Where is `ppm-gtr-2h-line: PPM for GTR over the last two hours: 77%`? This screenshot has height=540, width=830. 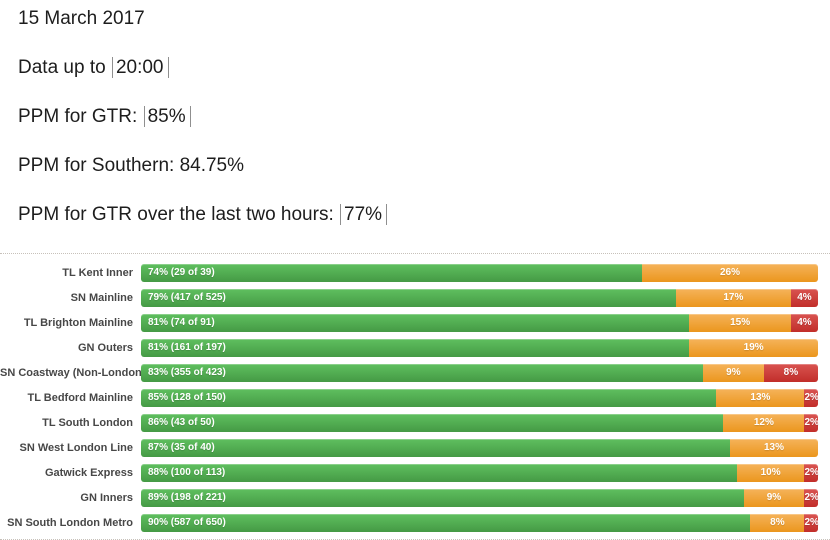
ppm-gtr-2h-line: PPM for GTR over the last two hours: 77% is located at coordinates (424, 215).